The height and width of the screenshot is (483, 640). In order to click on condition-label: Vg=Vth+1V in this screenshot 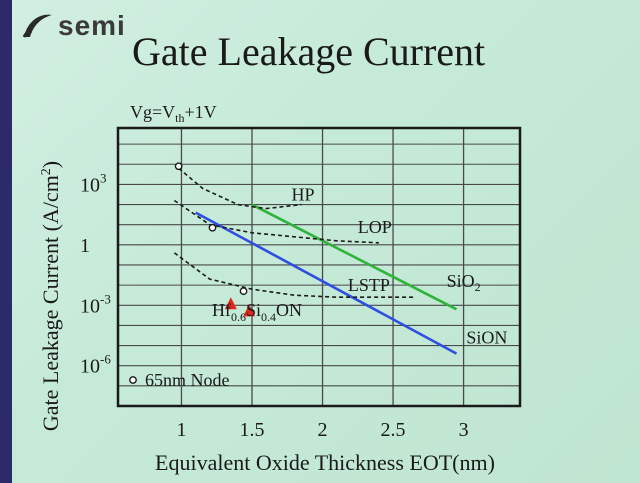, I will do `click(173, 113)`.